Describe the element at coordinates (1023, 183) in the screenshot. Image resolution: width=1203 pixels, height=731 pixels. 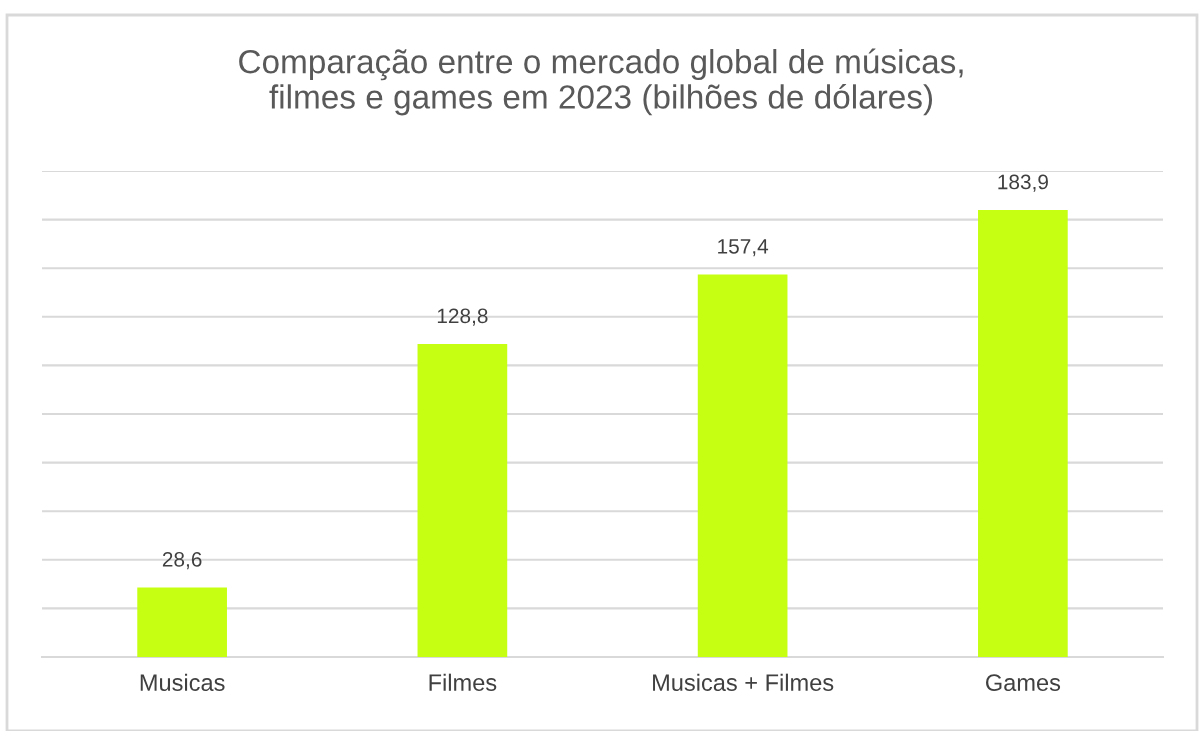
I see `data-label: 183,9` at that location.